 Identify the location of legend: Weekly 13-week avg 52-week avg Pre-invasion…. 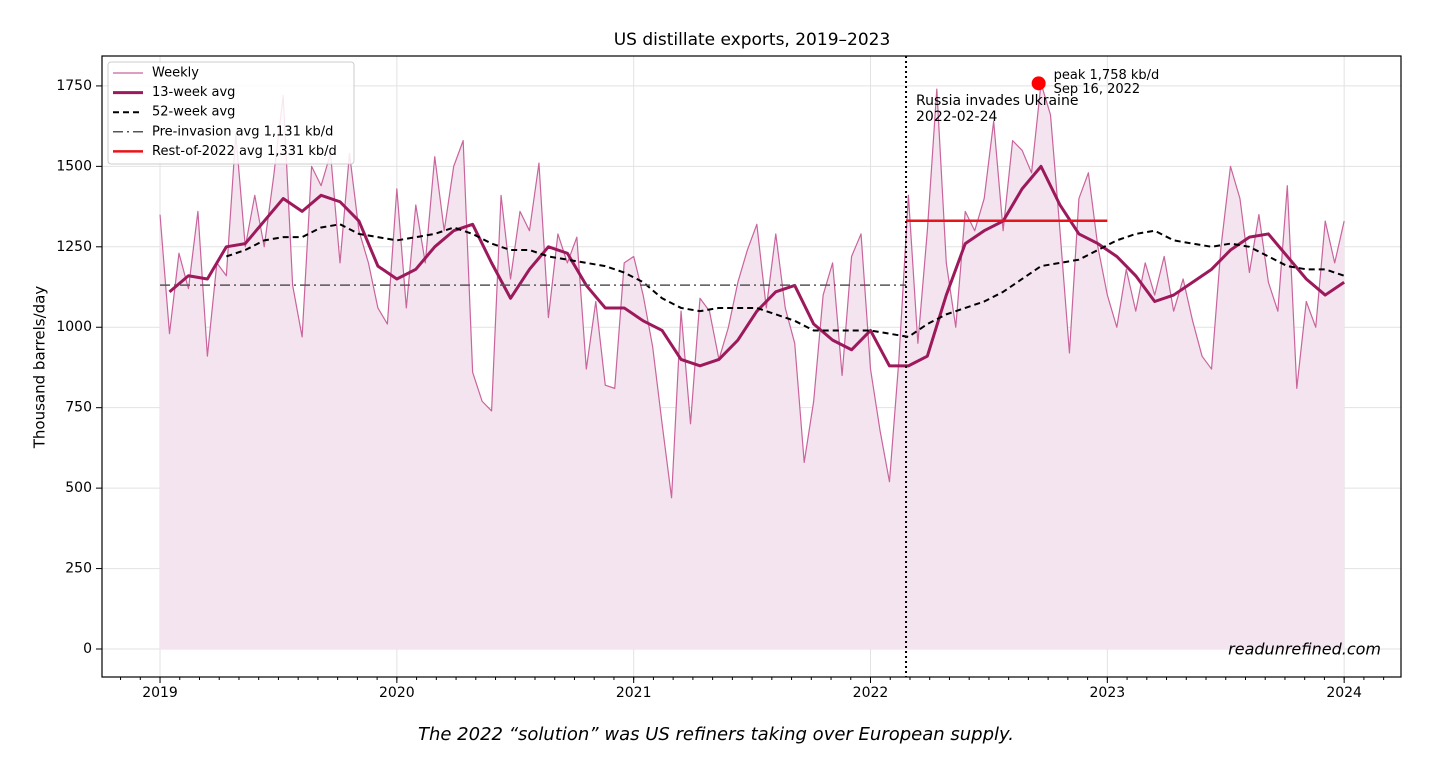
(231, 113).